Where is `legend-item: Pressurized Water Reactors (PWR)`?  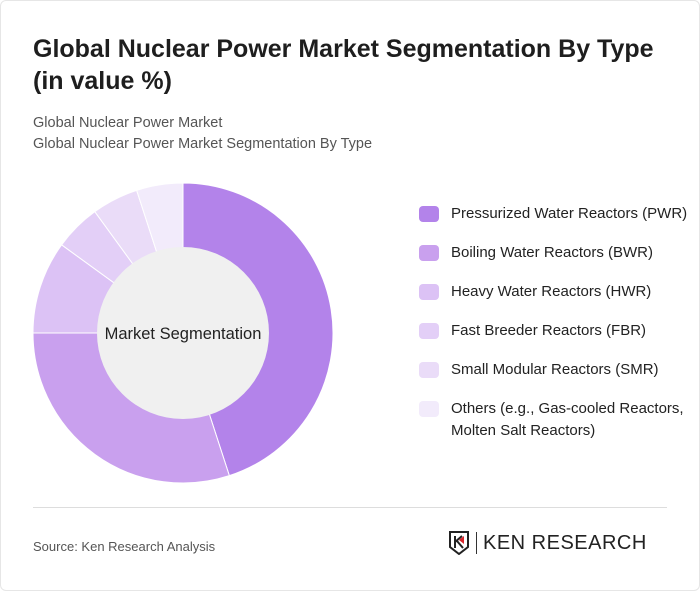 legend-item: Pressurized Water Reactors (PWR) is located at coordinates (554, 214).